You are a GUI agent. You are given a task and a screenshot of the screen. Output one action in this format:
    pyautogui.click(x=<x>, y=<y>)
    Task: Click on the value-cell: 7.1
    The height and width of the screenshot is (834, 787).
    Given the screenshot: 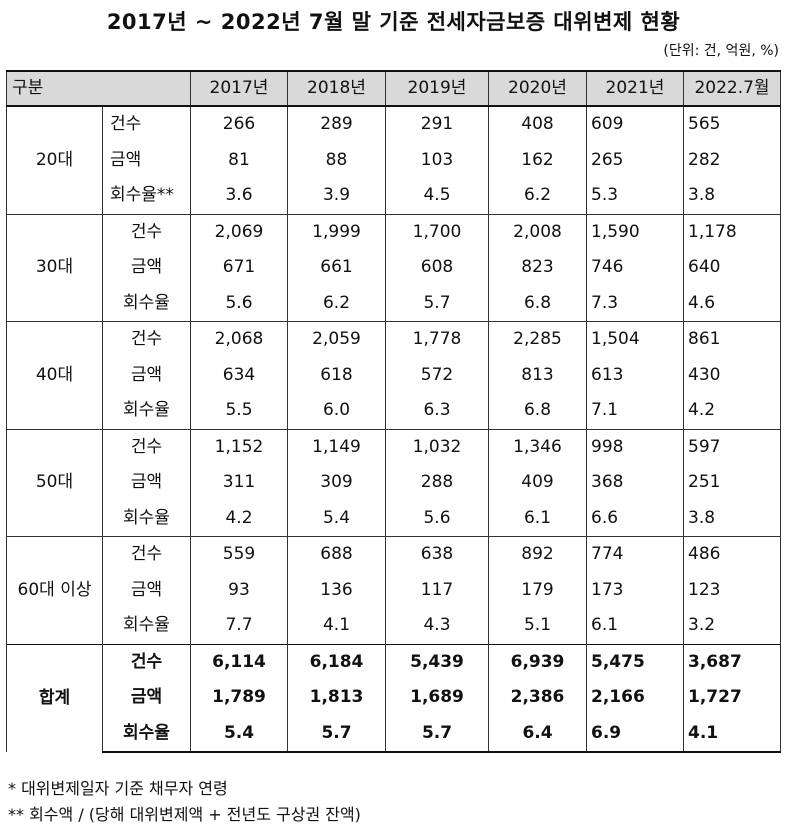 What is the action you would take?
    pyautogui.click(x=635, y=411)
    